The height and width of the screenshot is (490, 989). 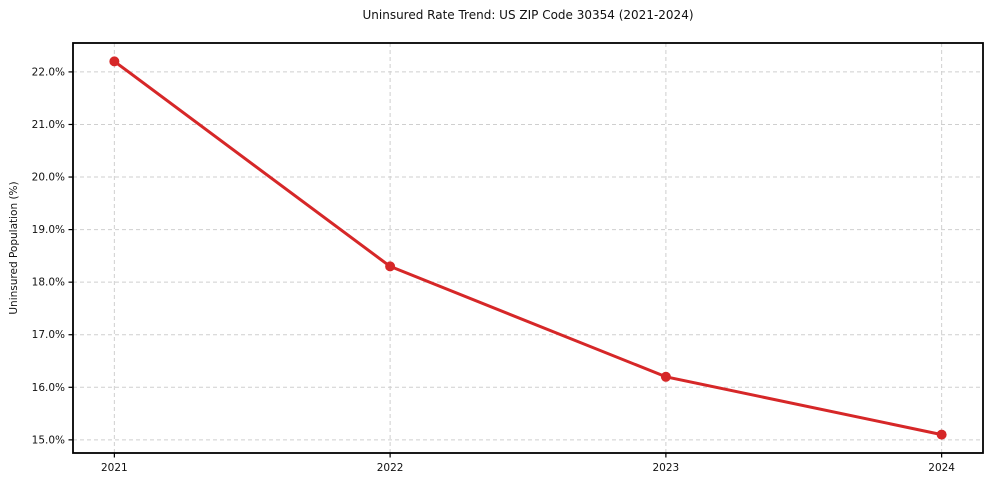 What do you see at coordinates (114, 468) in the screenshot?
I see `x-tick-label: 2021` at bounding box center [114, 468].